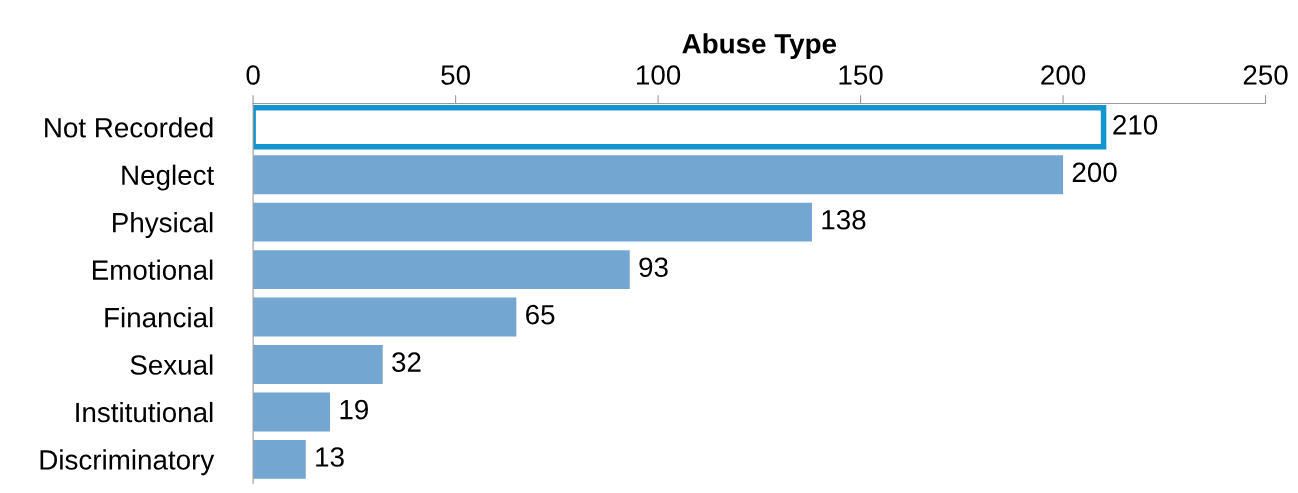 The height and width of the screenshot is (493, 1298). Describe the element at coordinates (861, 75) in the screenshot. I see `x-tick-label: 150` at that location.